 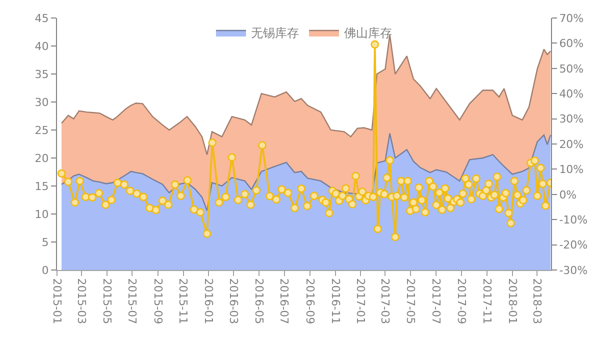 I want to click on x-tick-label: 2018-03, so click(x=537, y=301).